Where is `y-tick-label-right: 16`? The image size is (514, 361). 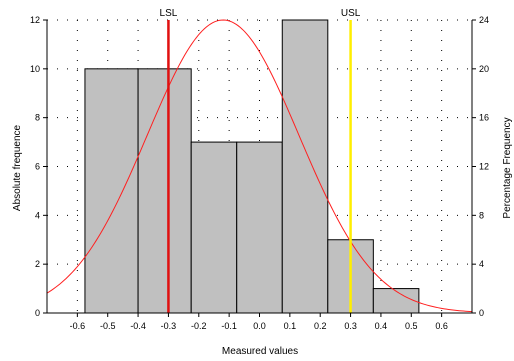 y-tick-label-right: 16 is located at coordinates (484, 118).